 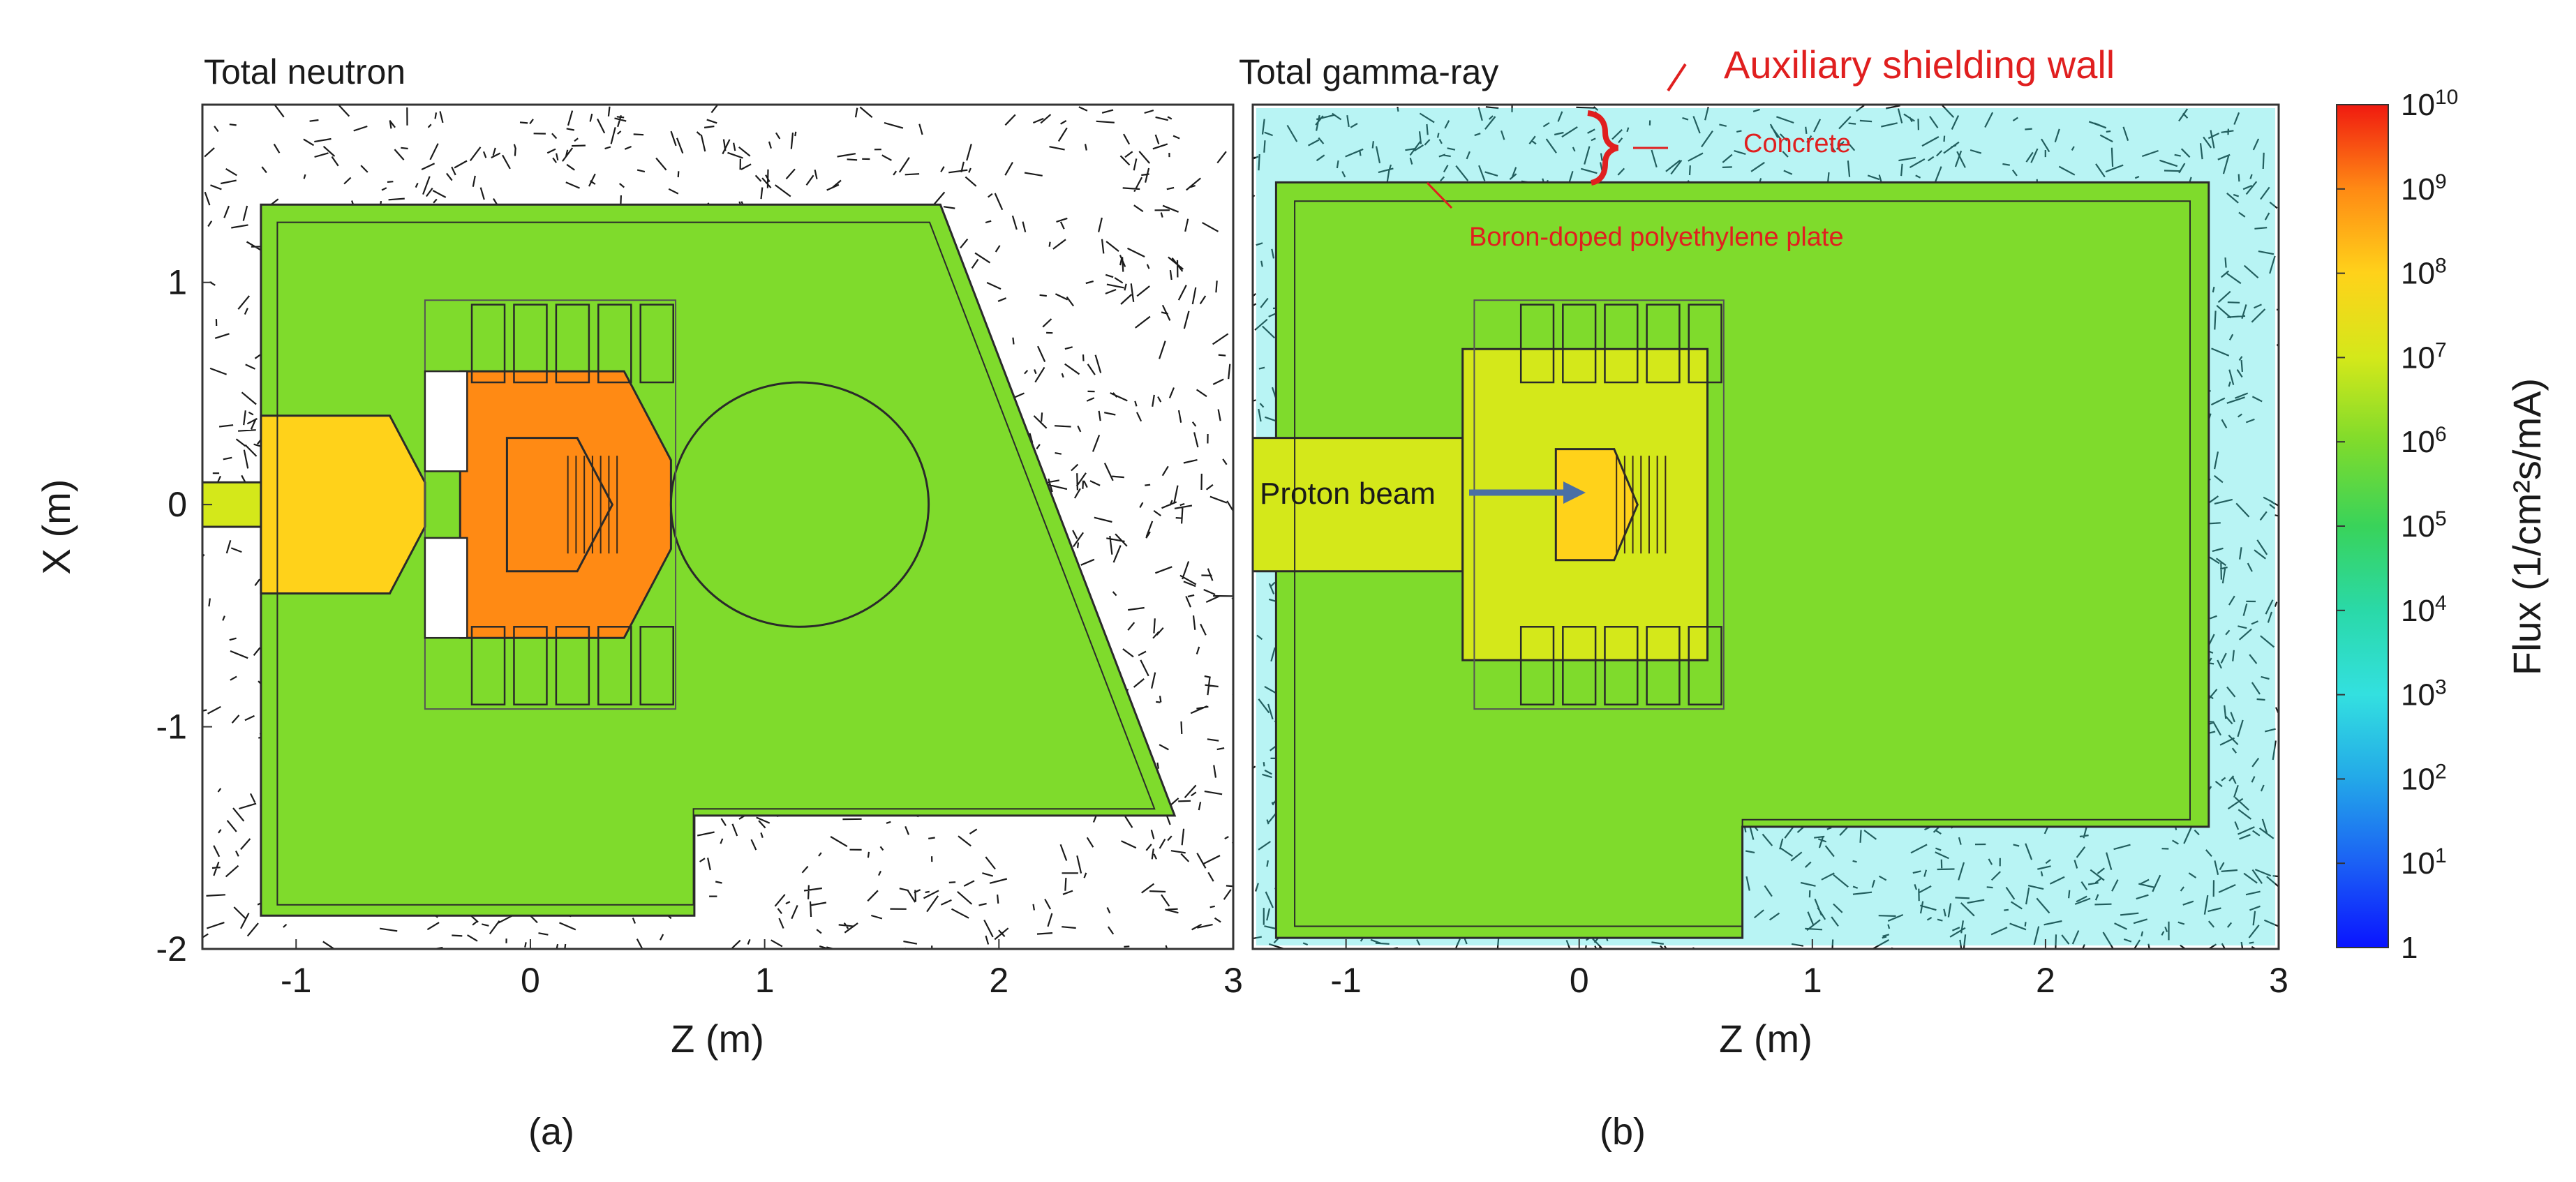 I want to click on colorbar-tick-label: 10⁵, so click(x=2424, y=525).